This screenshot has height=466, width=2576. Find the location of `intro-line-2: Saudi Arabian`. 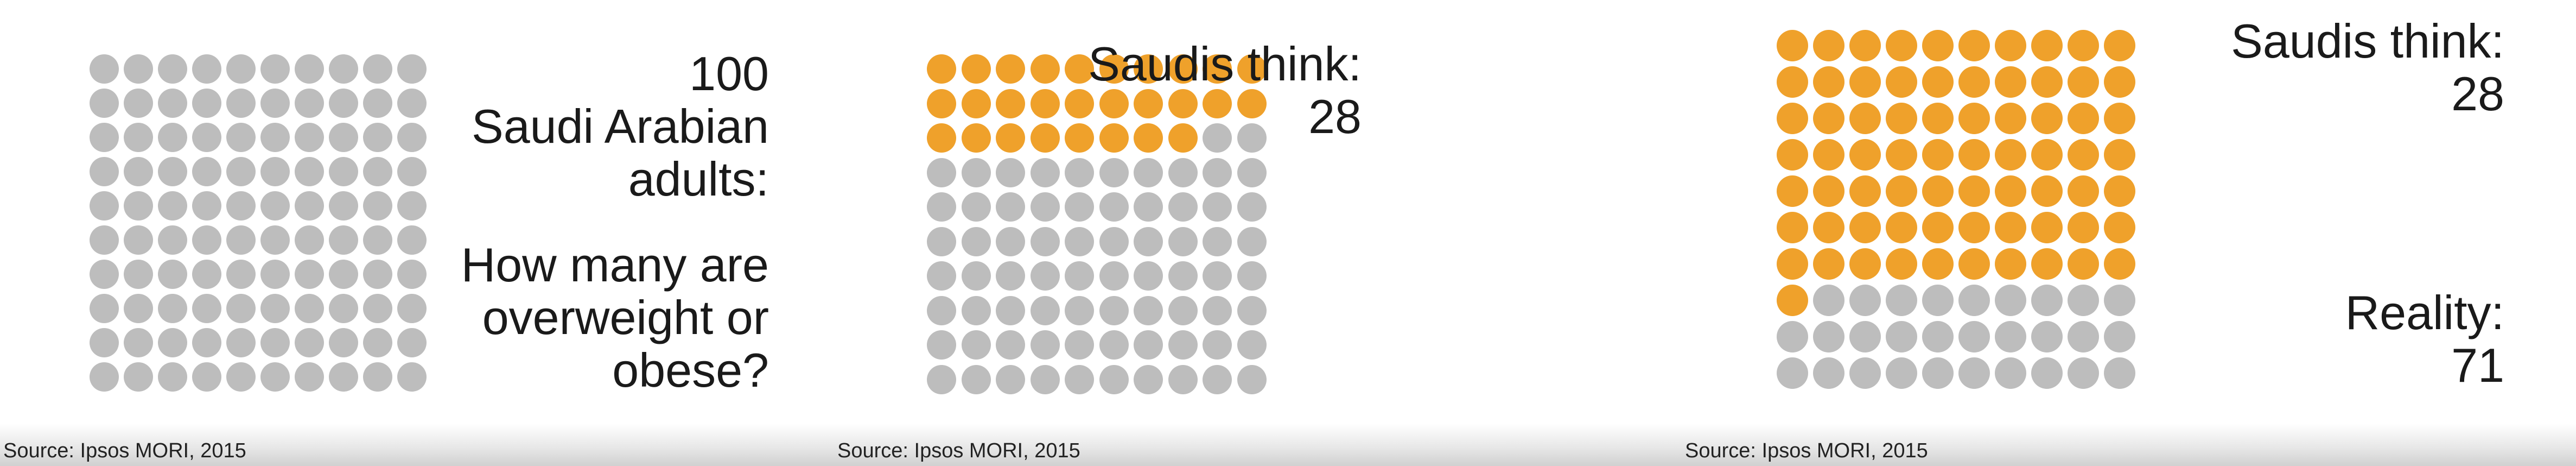

intro-line-2: Saudi Arabian is located at coordinates (621, 126).